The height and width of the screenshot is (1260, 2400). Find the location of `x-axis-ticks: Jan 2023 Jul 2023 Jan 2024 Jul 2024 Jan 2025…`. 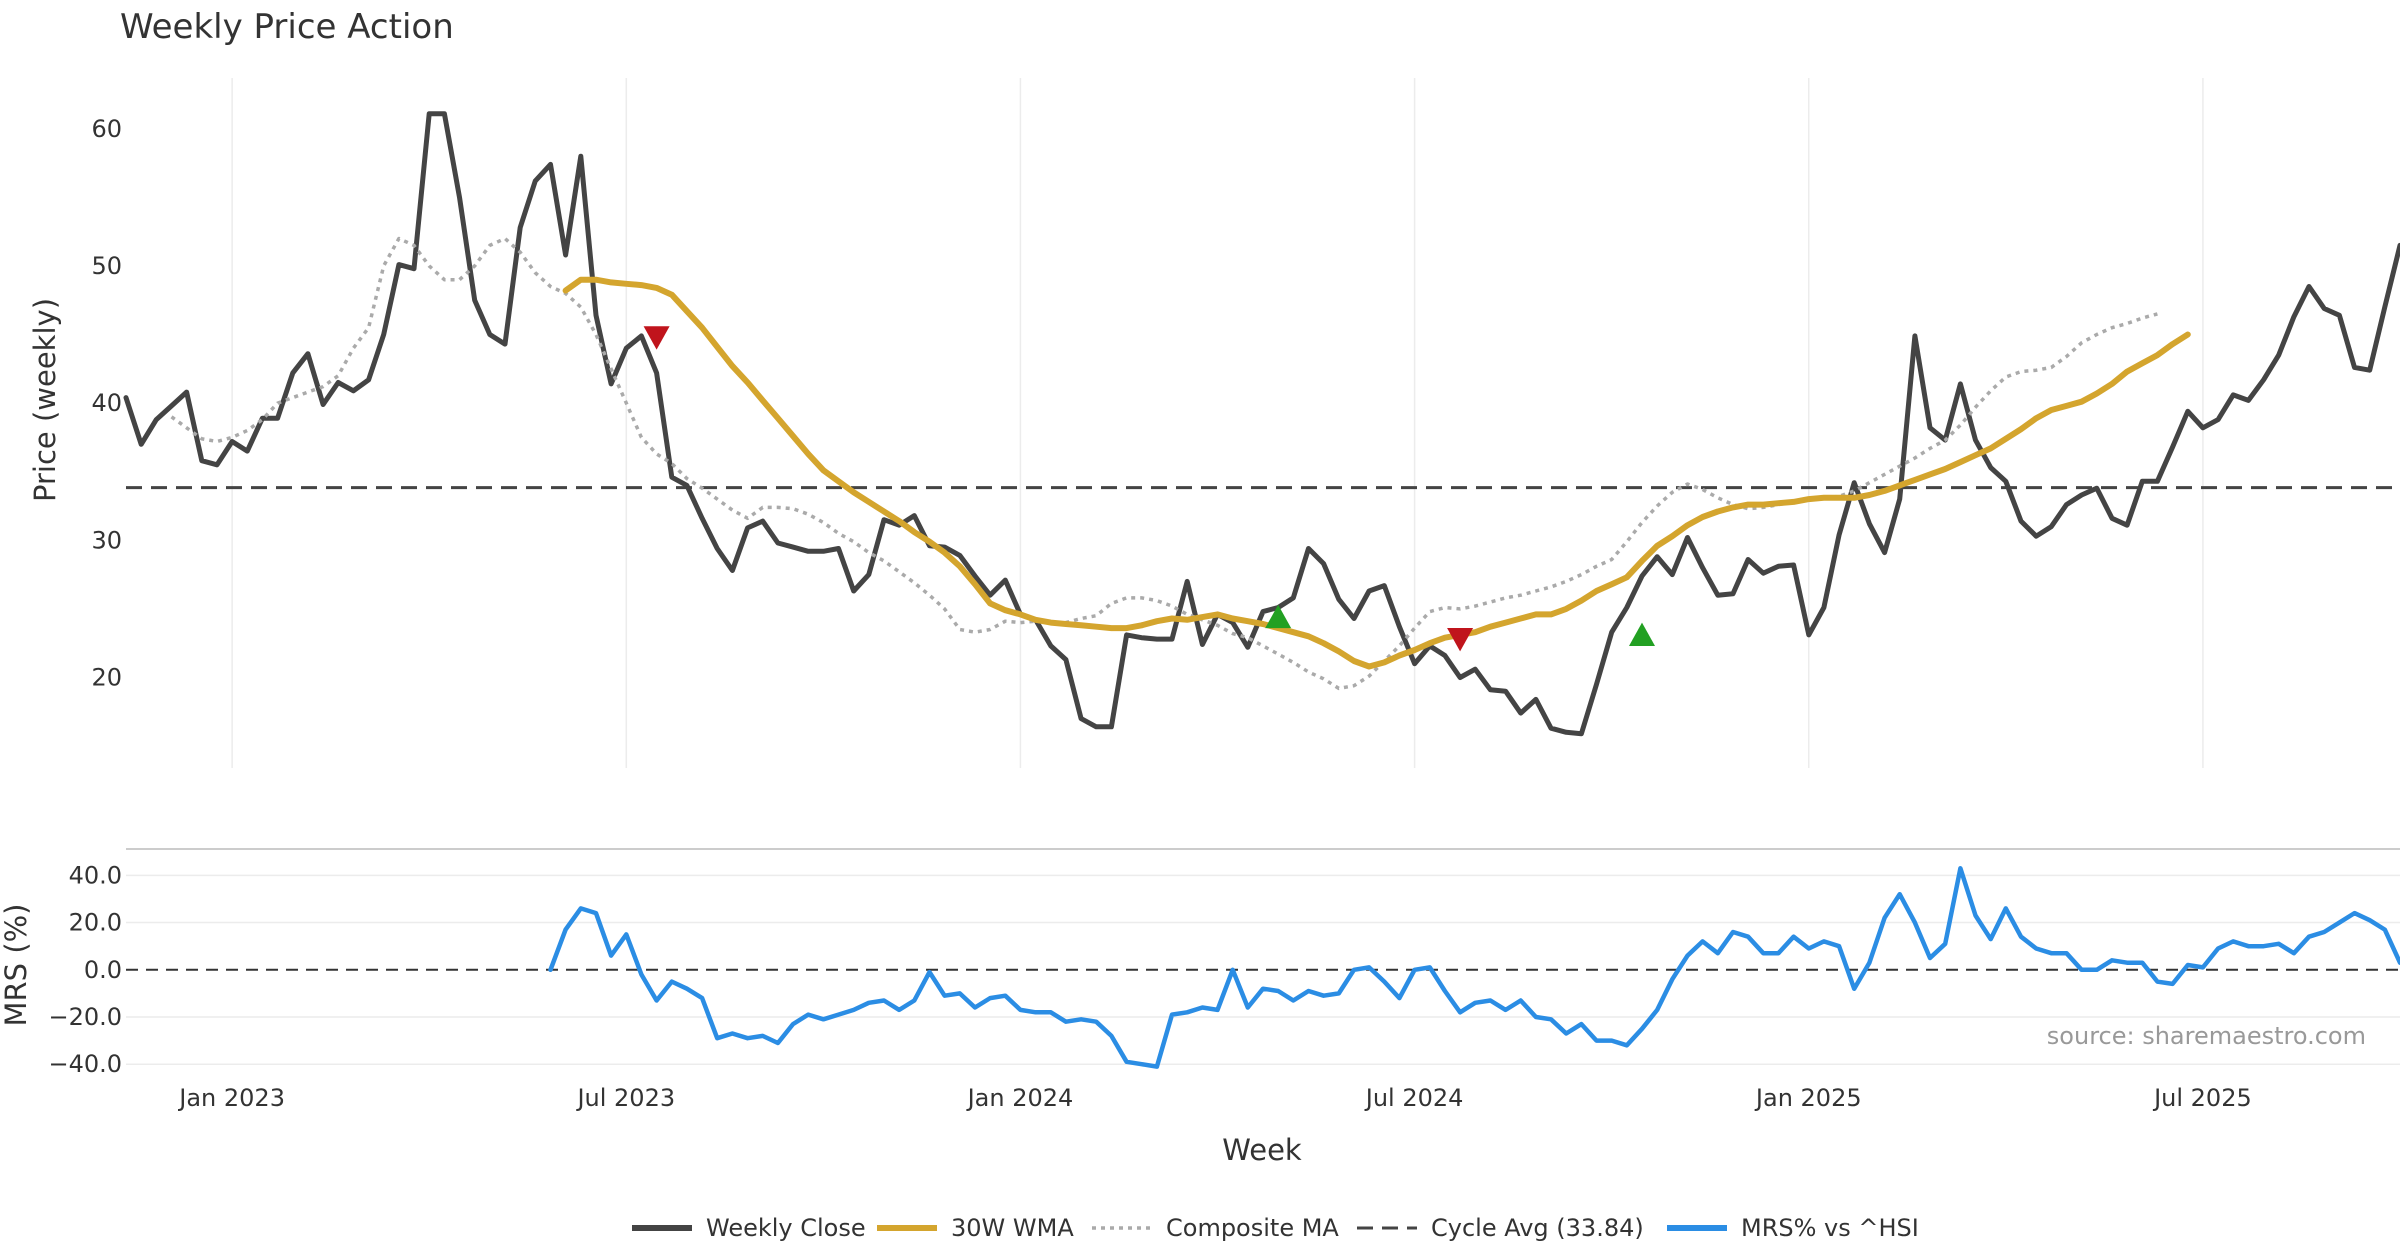

x-axis-ticks: Jan 2023 Jul 2023 Jan 2024 Jul 2024 Jan 2025… is located at coordinates (1214, 1098).